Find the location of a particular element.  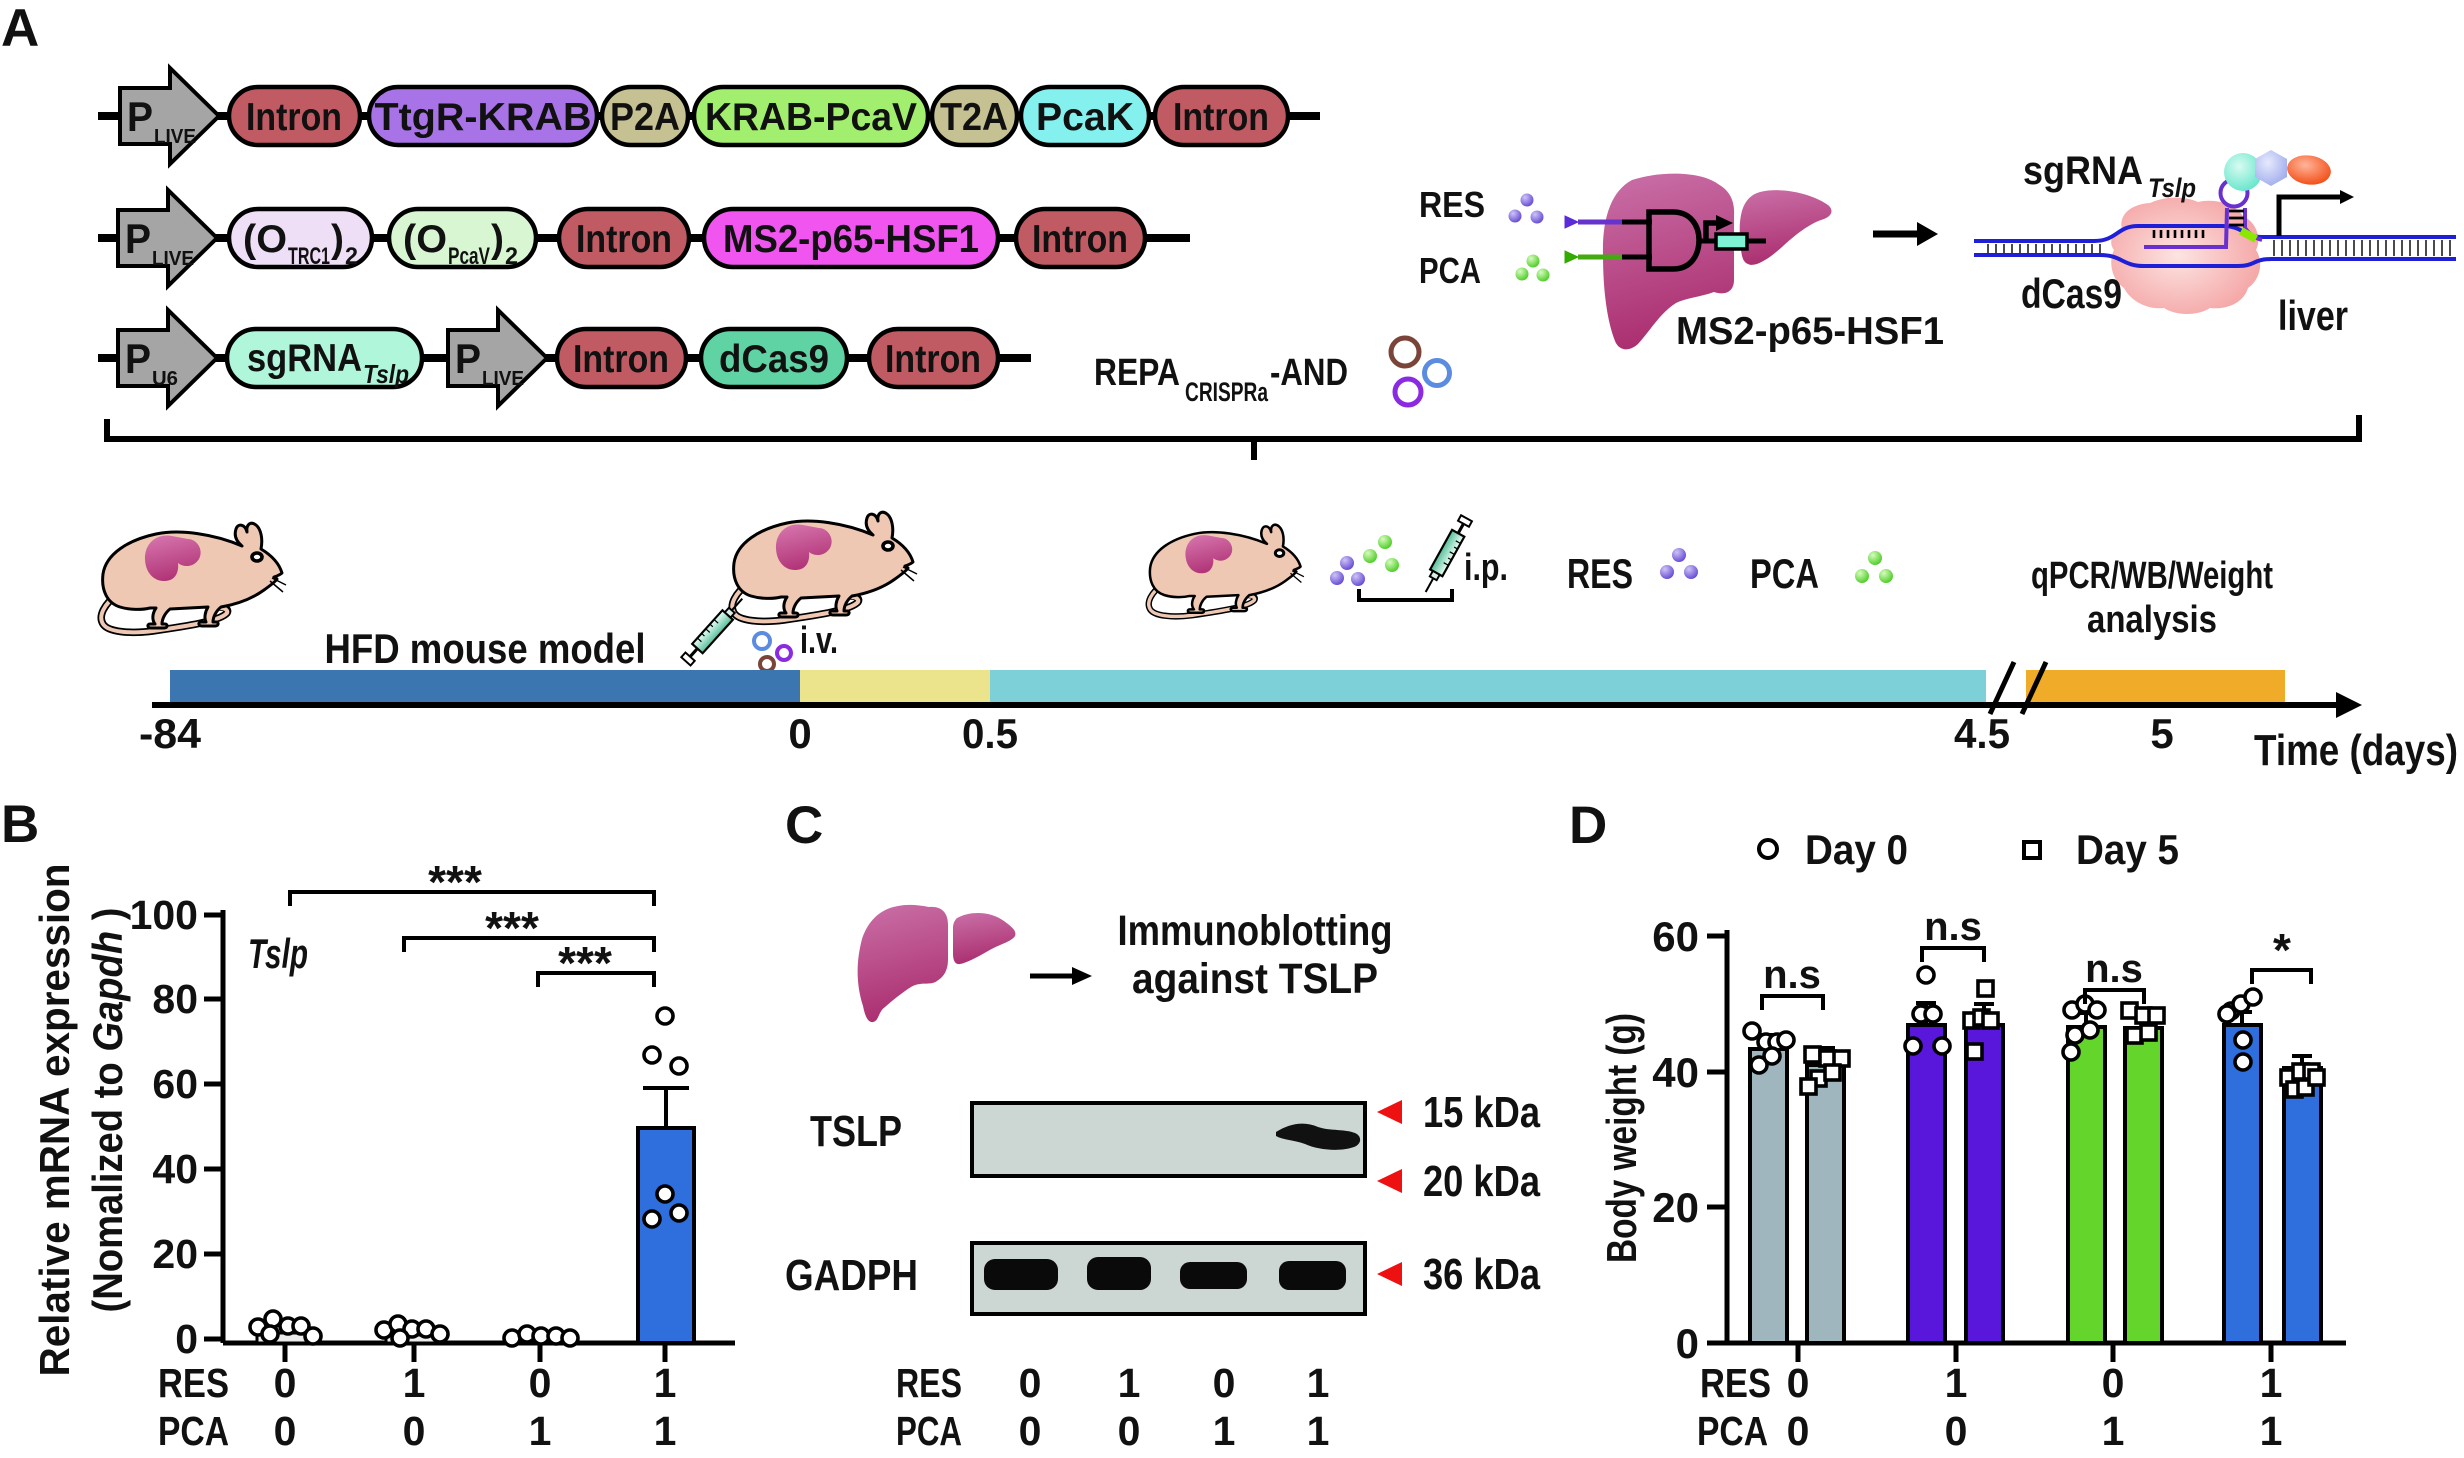

svg-text: TRC1 is located at coordinates (309, 256).